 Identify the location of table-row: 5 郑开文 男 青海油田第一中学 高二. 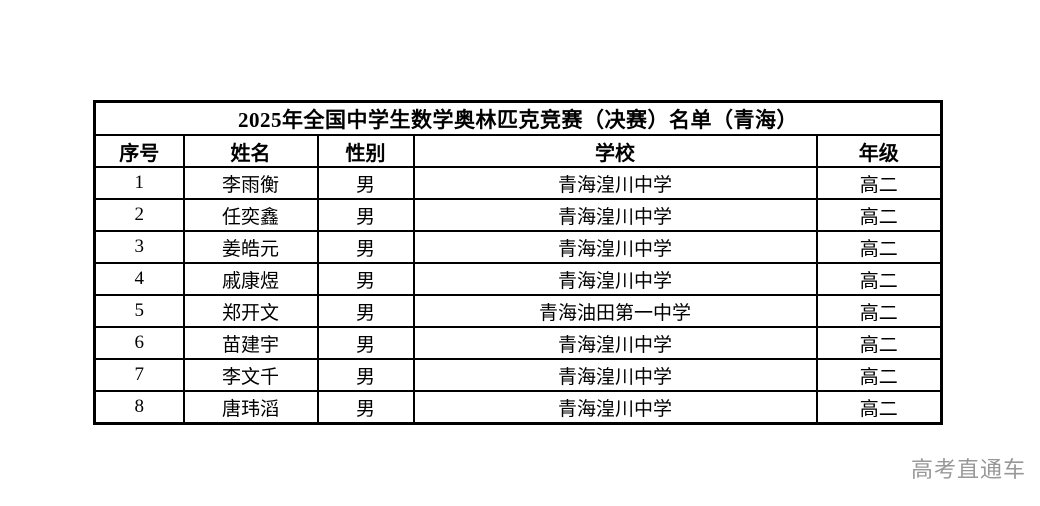
(518, 311).